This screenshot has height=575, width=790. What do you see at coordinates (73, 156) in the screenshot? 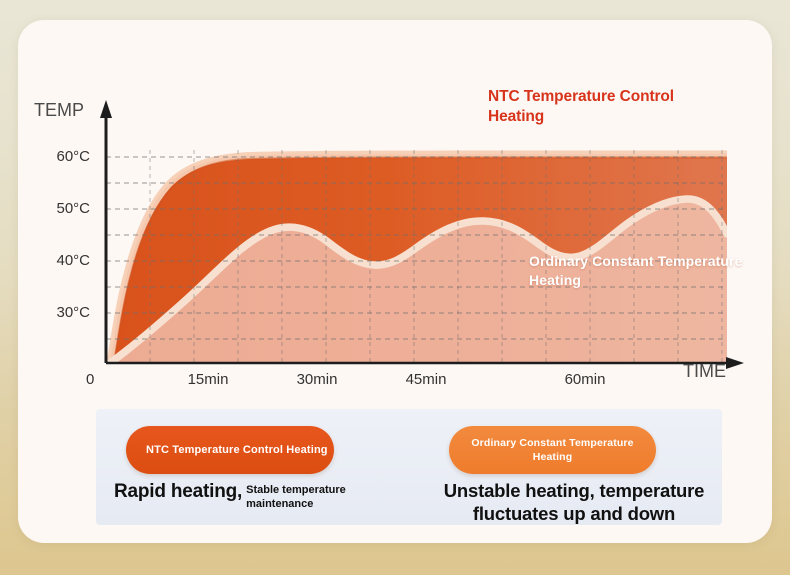
I see `y-tick-60: 60°C` at bounding box center [73, 156].